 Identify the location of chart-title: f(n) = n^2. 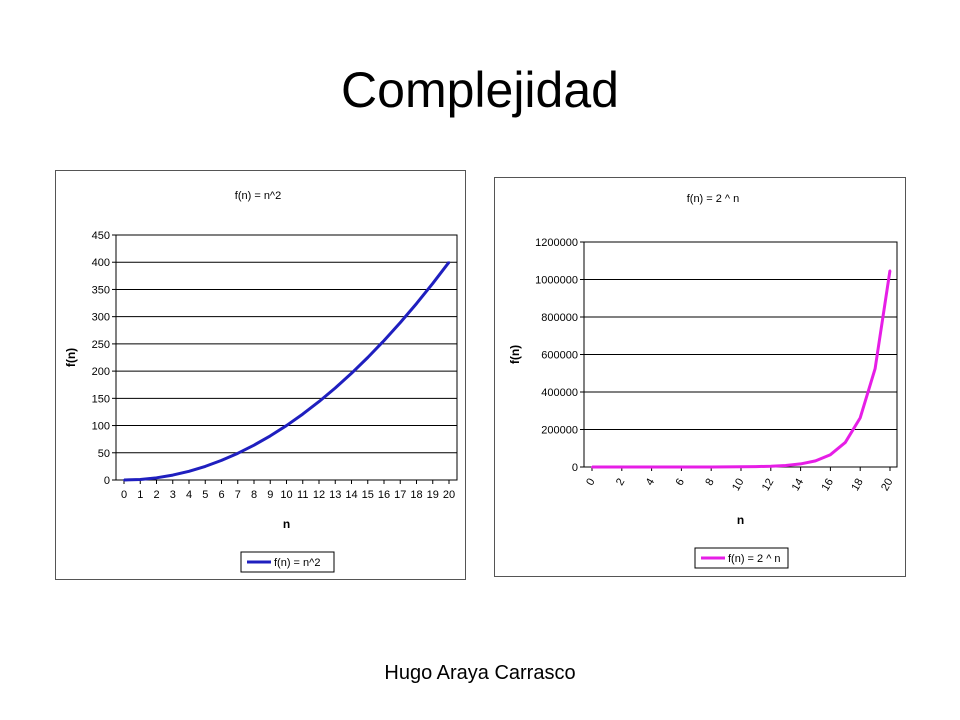
(258, 196).